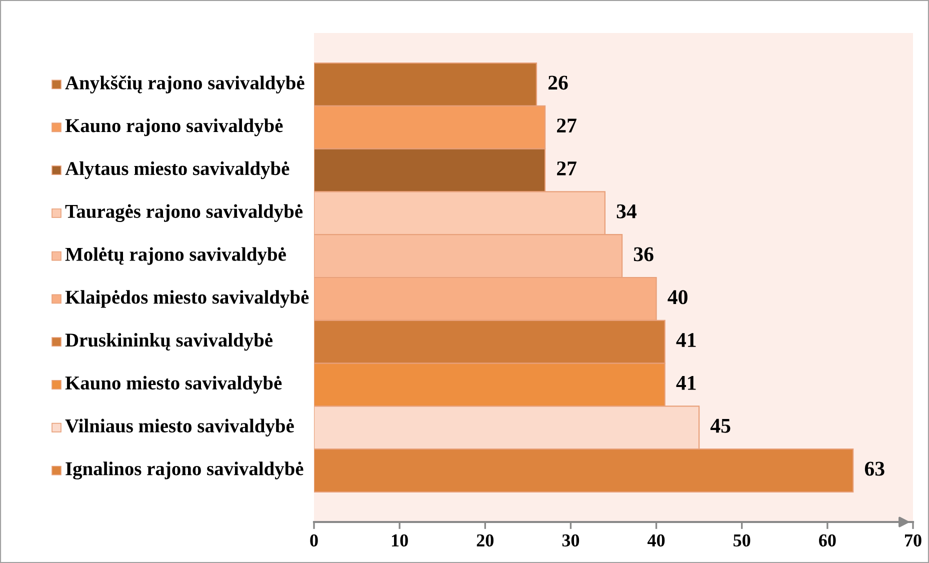 The height and width of the screenshot is (563, 929). What do you see at coordinates (913, 540) in the screenshot?
I see `x-tick-label: 70` at bounding box center [913, 540].